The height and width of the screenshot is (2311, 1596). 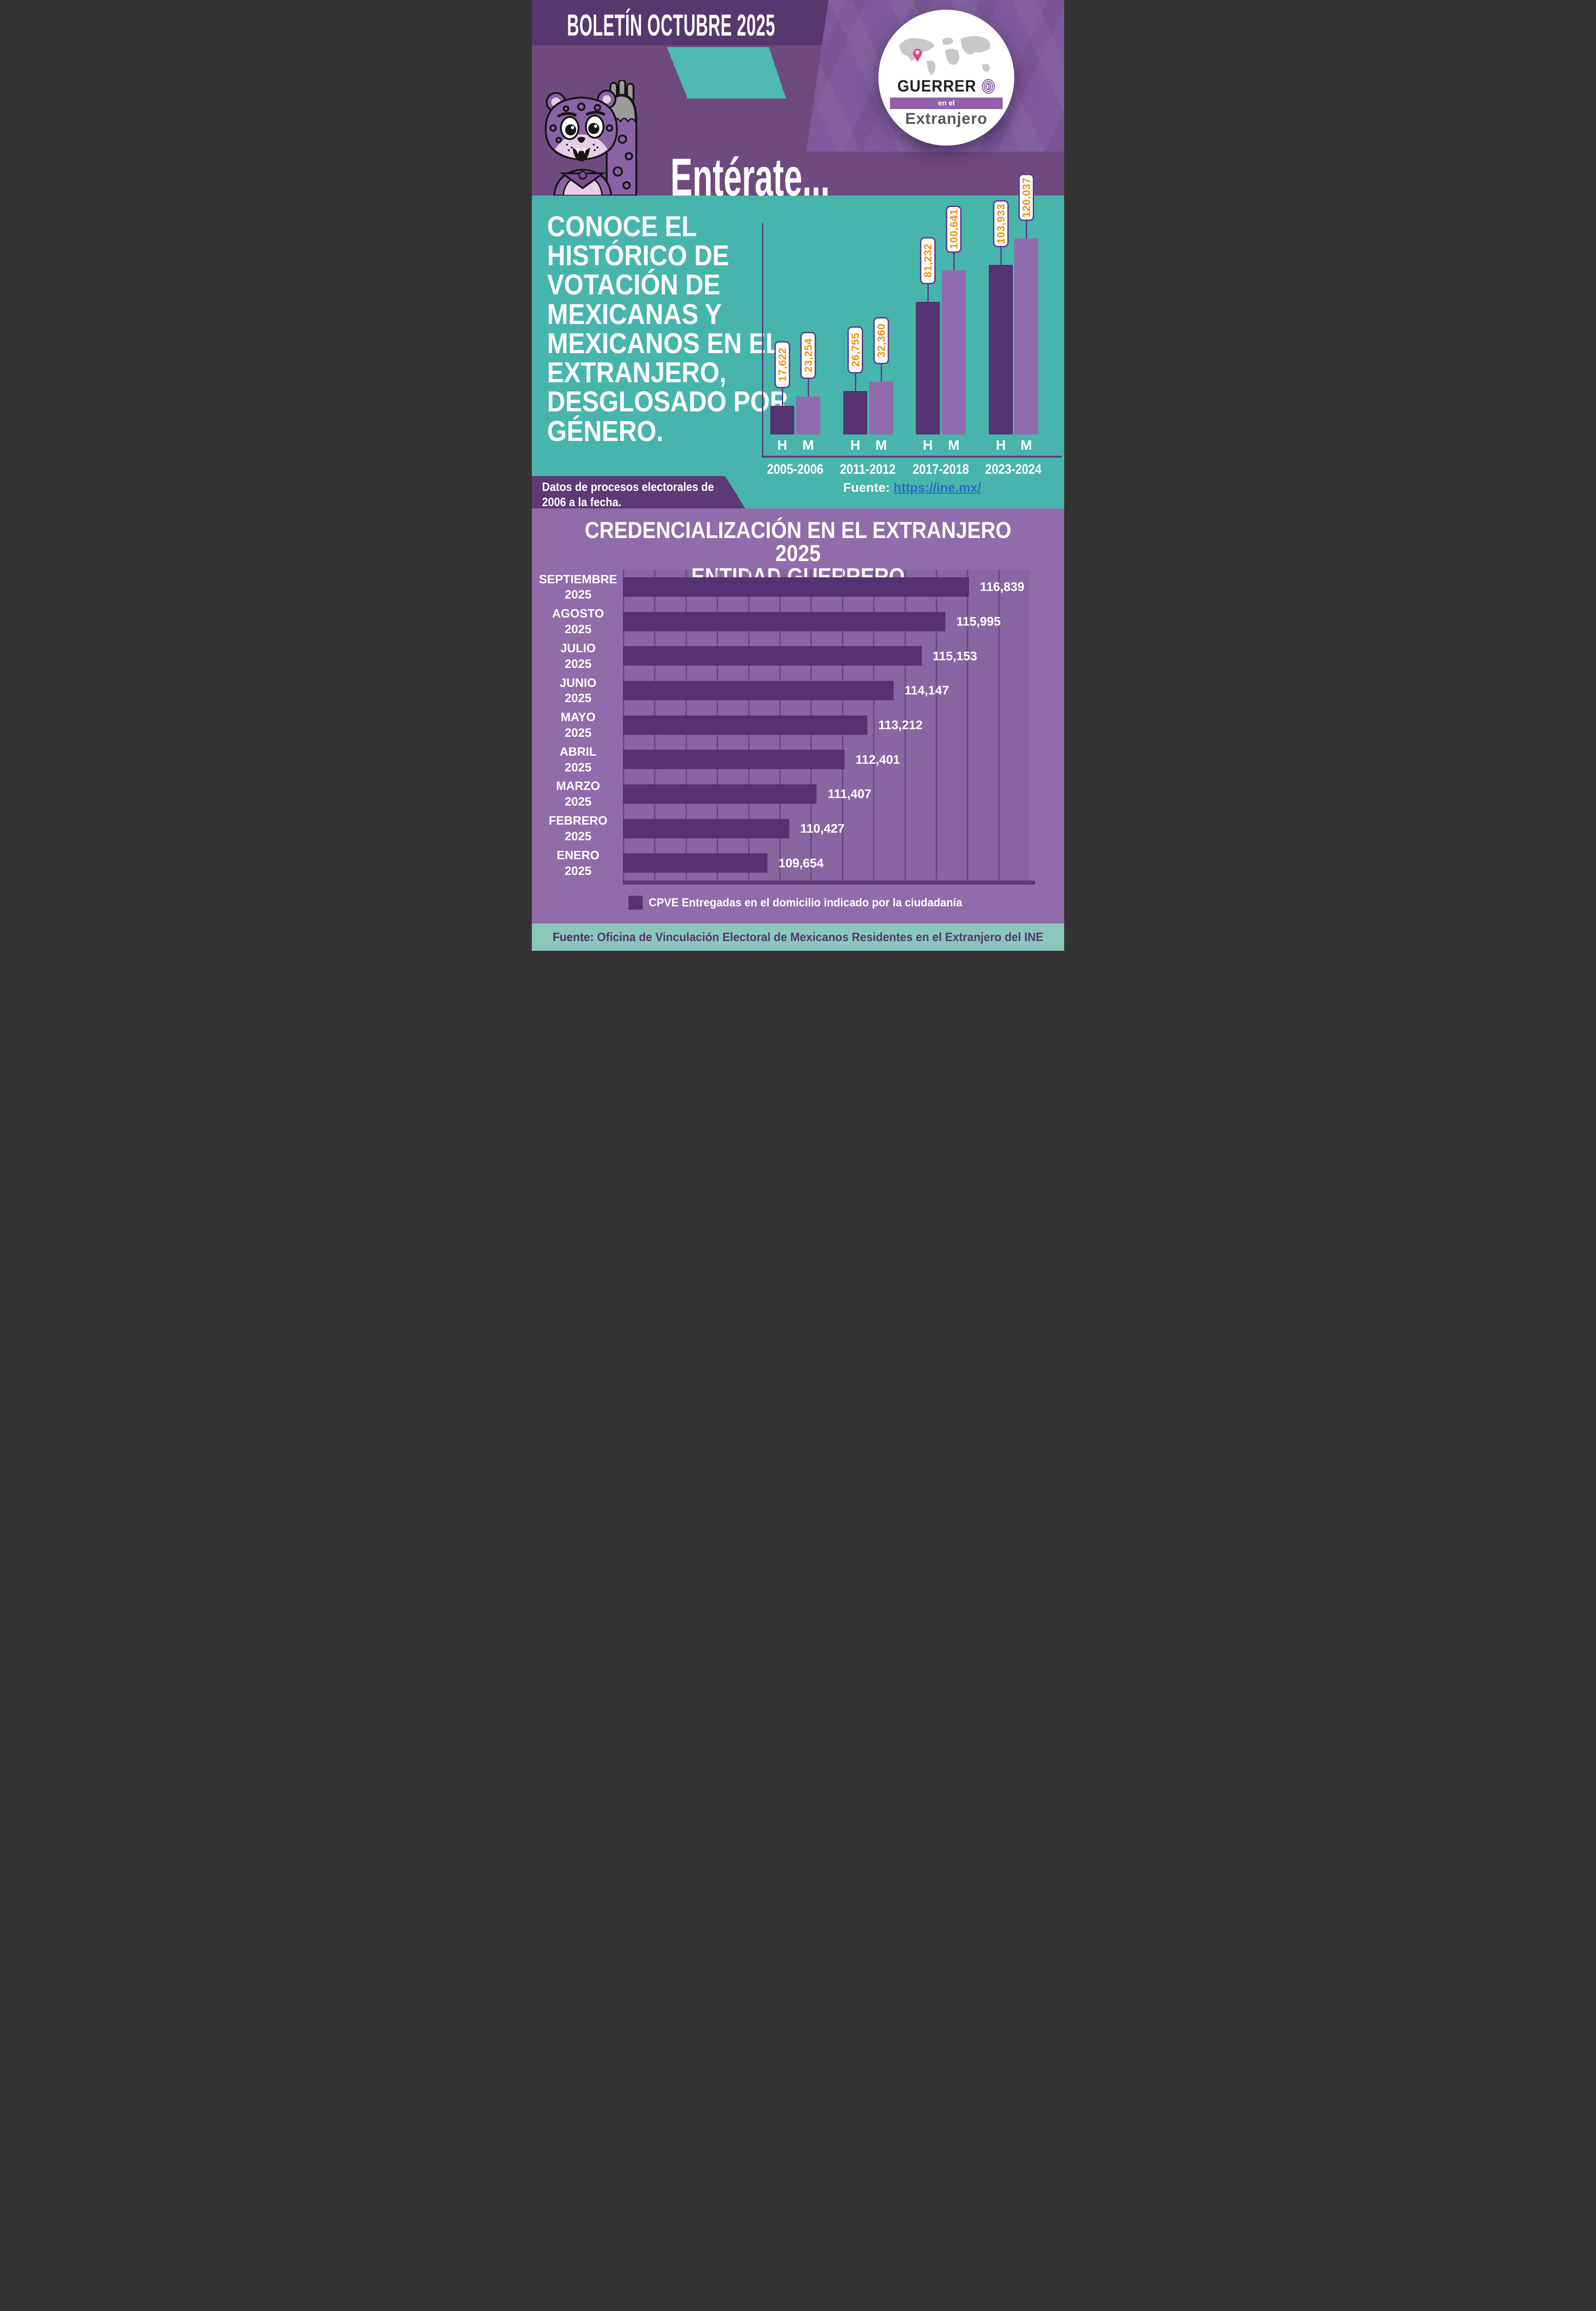 I want to click on bar-row-enero: 109,654, so click(x=826, y=863).